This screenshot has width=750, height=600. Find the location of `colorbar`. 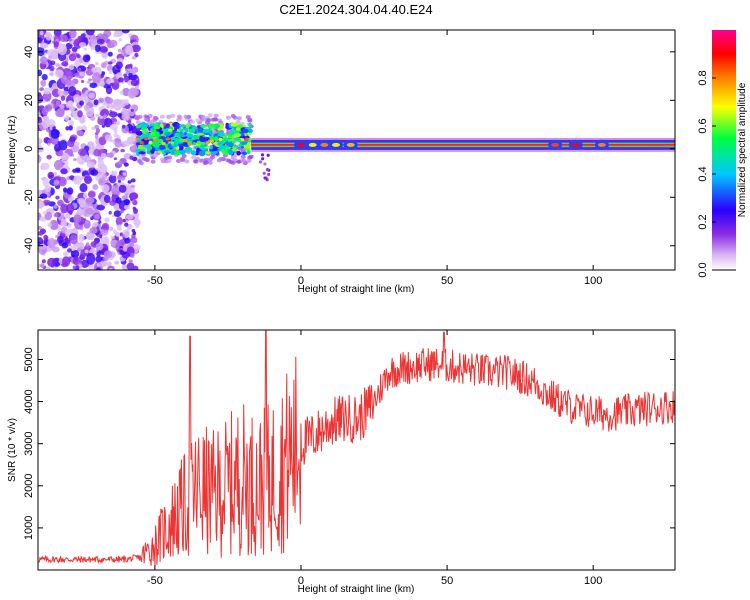

colorbar is located at coordinates (724, 150).